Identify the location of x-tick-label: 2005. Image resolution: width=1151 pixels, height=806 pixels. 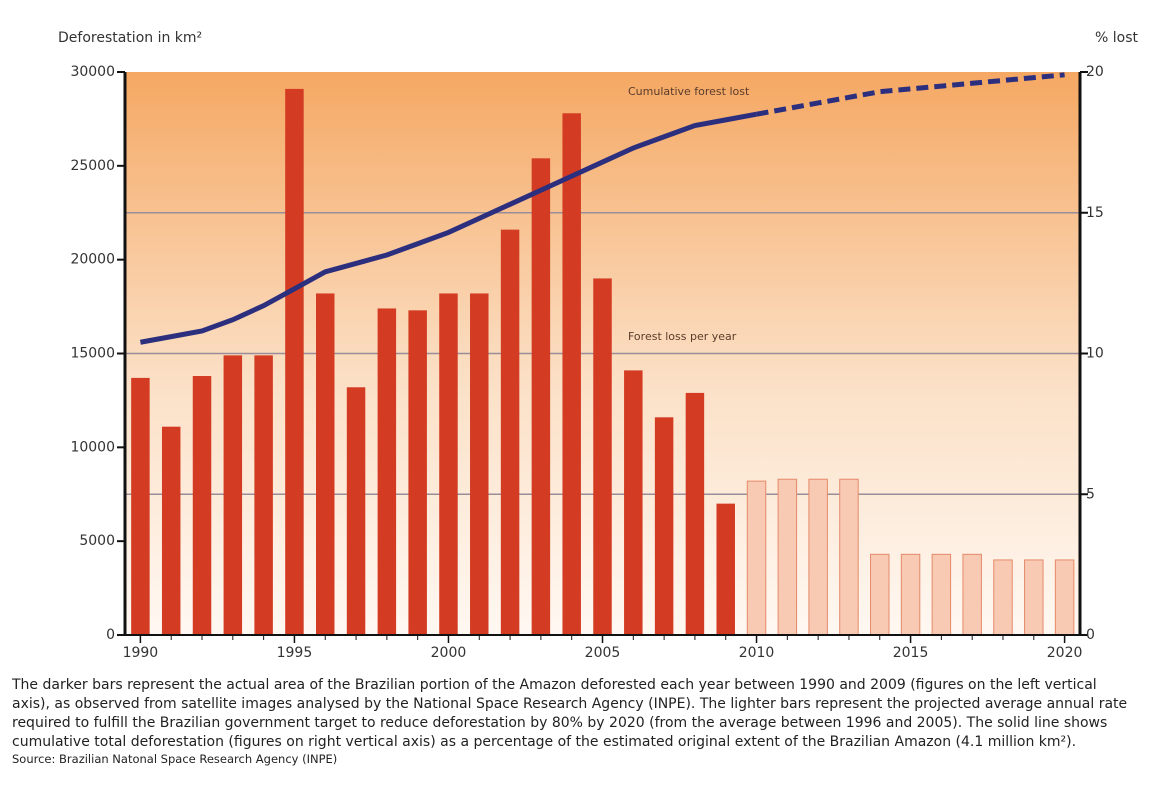
(603, 653).